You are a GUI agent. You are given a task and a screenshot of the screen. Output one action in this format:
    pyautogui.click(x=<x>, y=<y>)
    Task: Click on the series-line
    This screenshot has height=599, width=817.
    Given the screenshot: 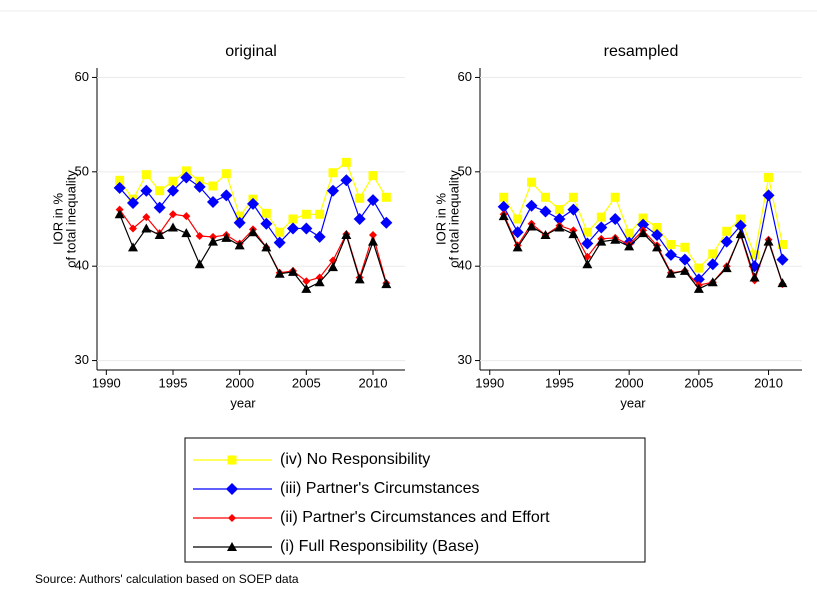 What is the action you would take?
    pyautogui.click(x=253, y=246)
    